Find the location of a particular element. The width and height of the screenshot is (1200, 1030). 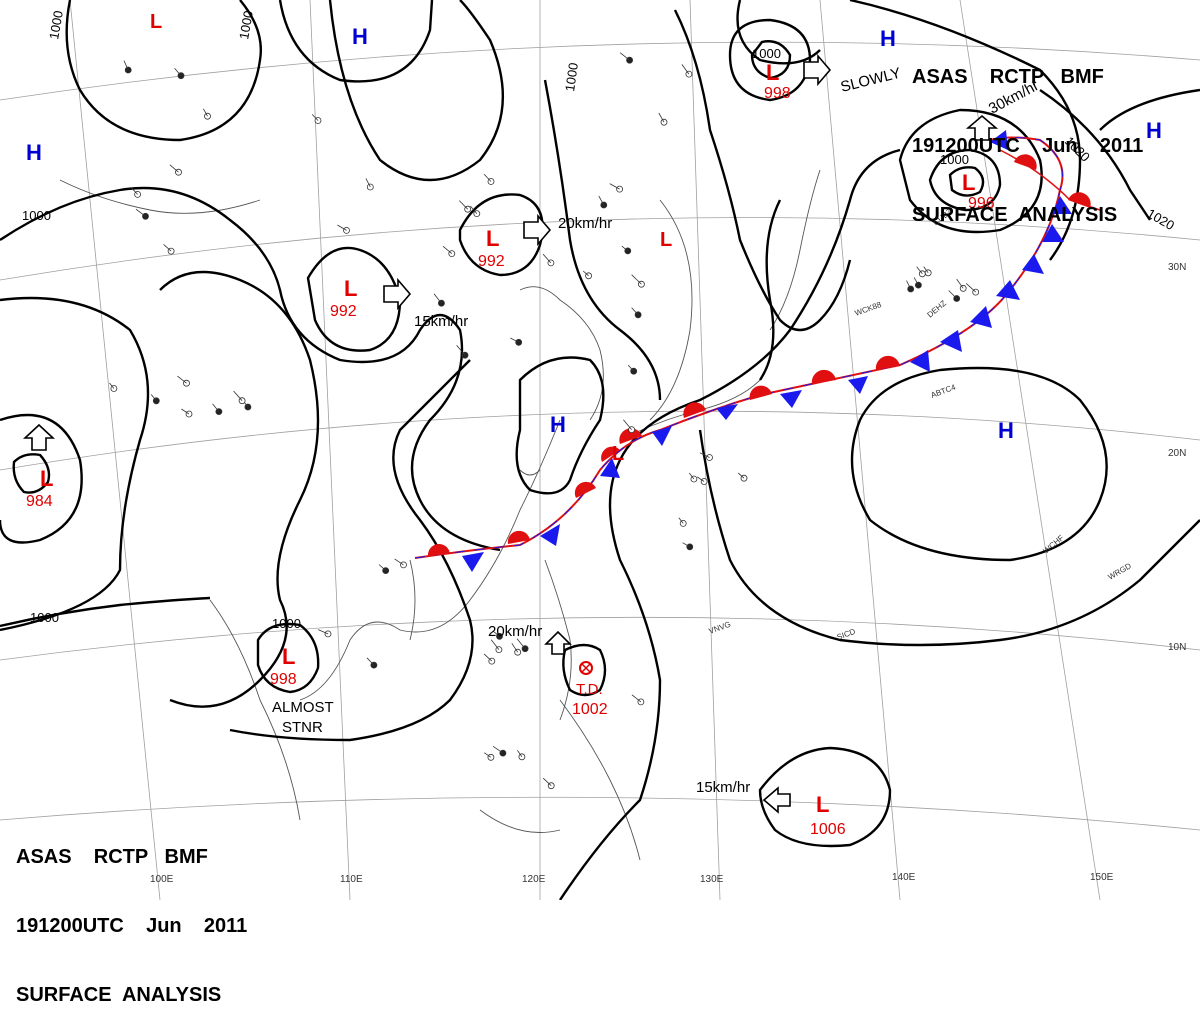

lon-label: 150E is located at coordinates (1102, 877).